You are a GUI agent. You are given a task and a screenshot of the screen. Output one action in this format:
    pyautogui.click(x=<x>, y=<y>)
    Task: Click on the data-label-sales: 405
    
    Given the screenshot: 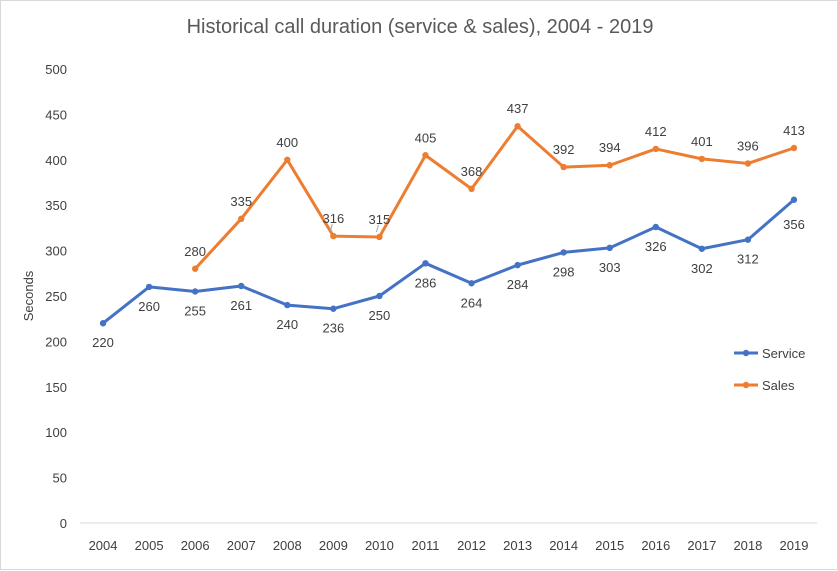 What is the action you would take?
    pyautogui.click(x=426, y=137)
    